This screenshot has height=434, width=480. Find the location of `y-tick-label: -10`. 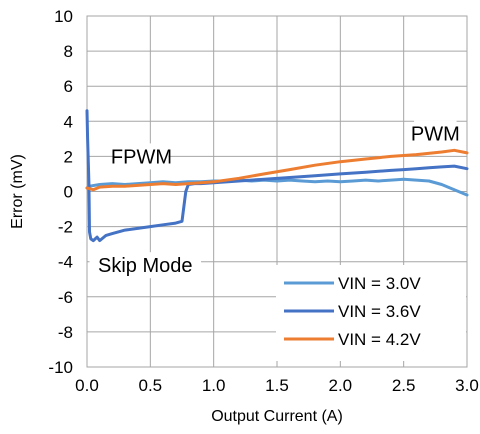

y-tick-label: -10 is located at coordinates (60, 367).